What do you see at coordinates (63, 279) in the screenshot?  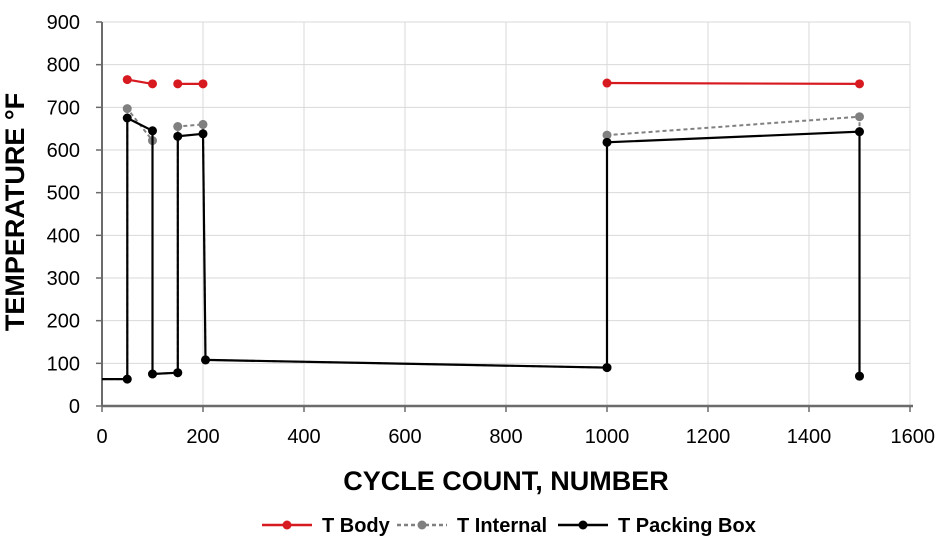 I see `y-tick-label: 300` at bounding box center [63, 279].